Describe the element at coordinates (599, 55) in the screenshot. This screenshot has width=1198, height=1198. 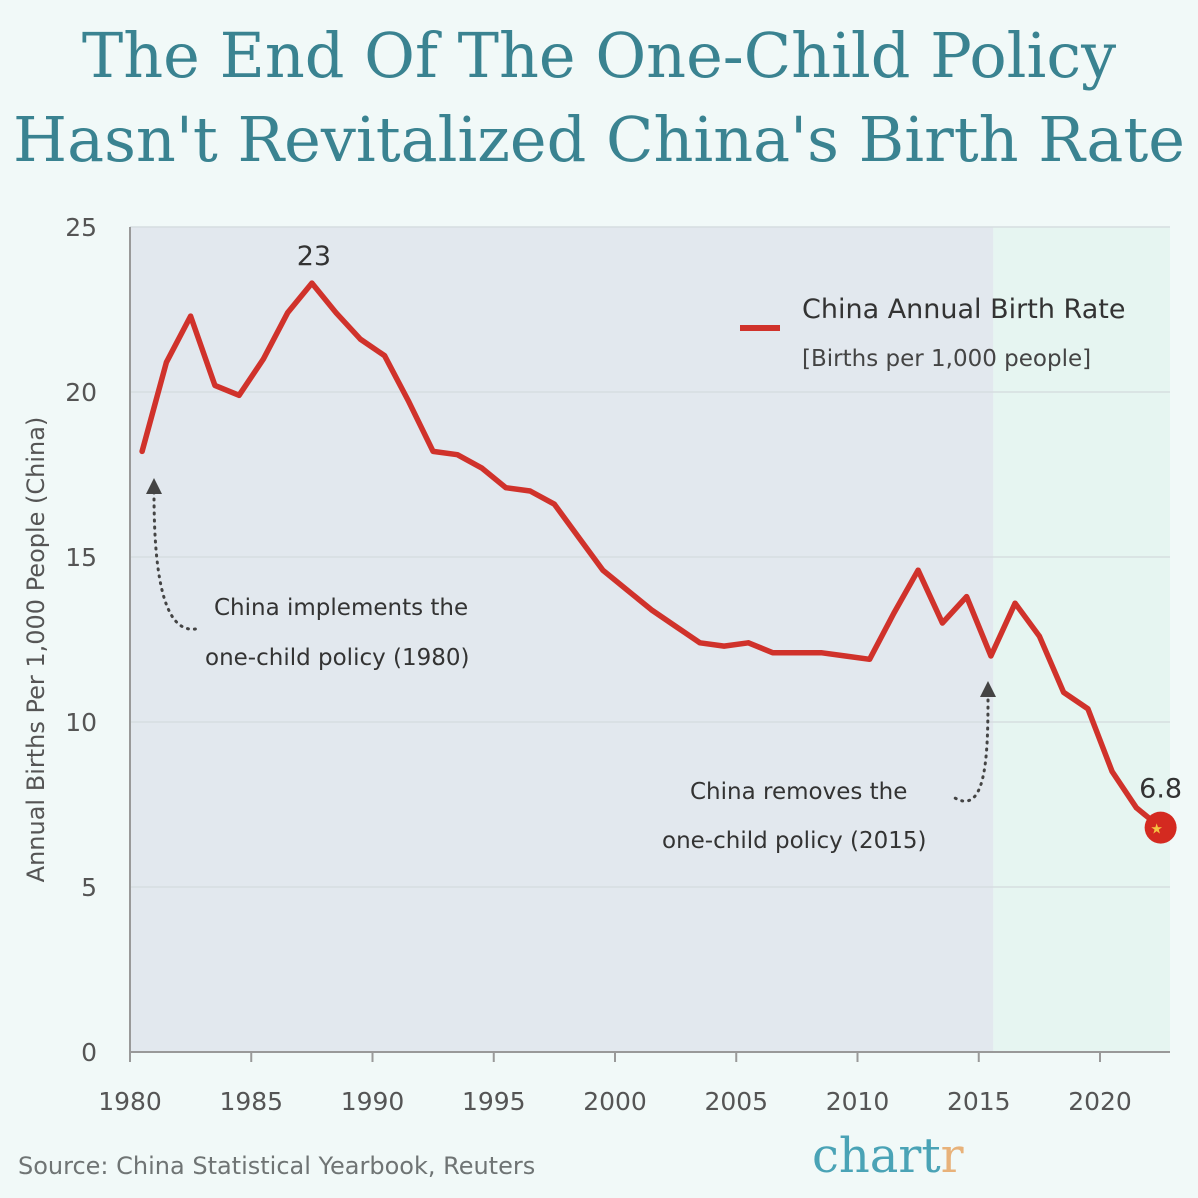
I see `title-line-1: The End Of The One-Child Policy` at that location.